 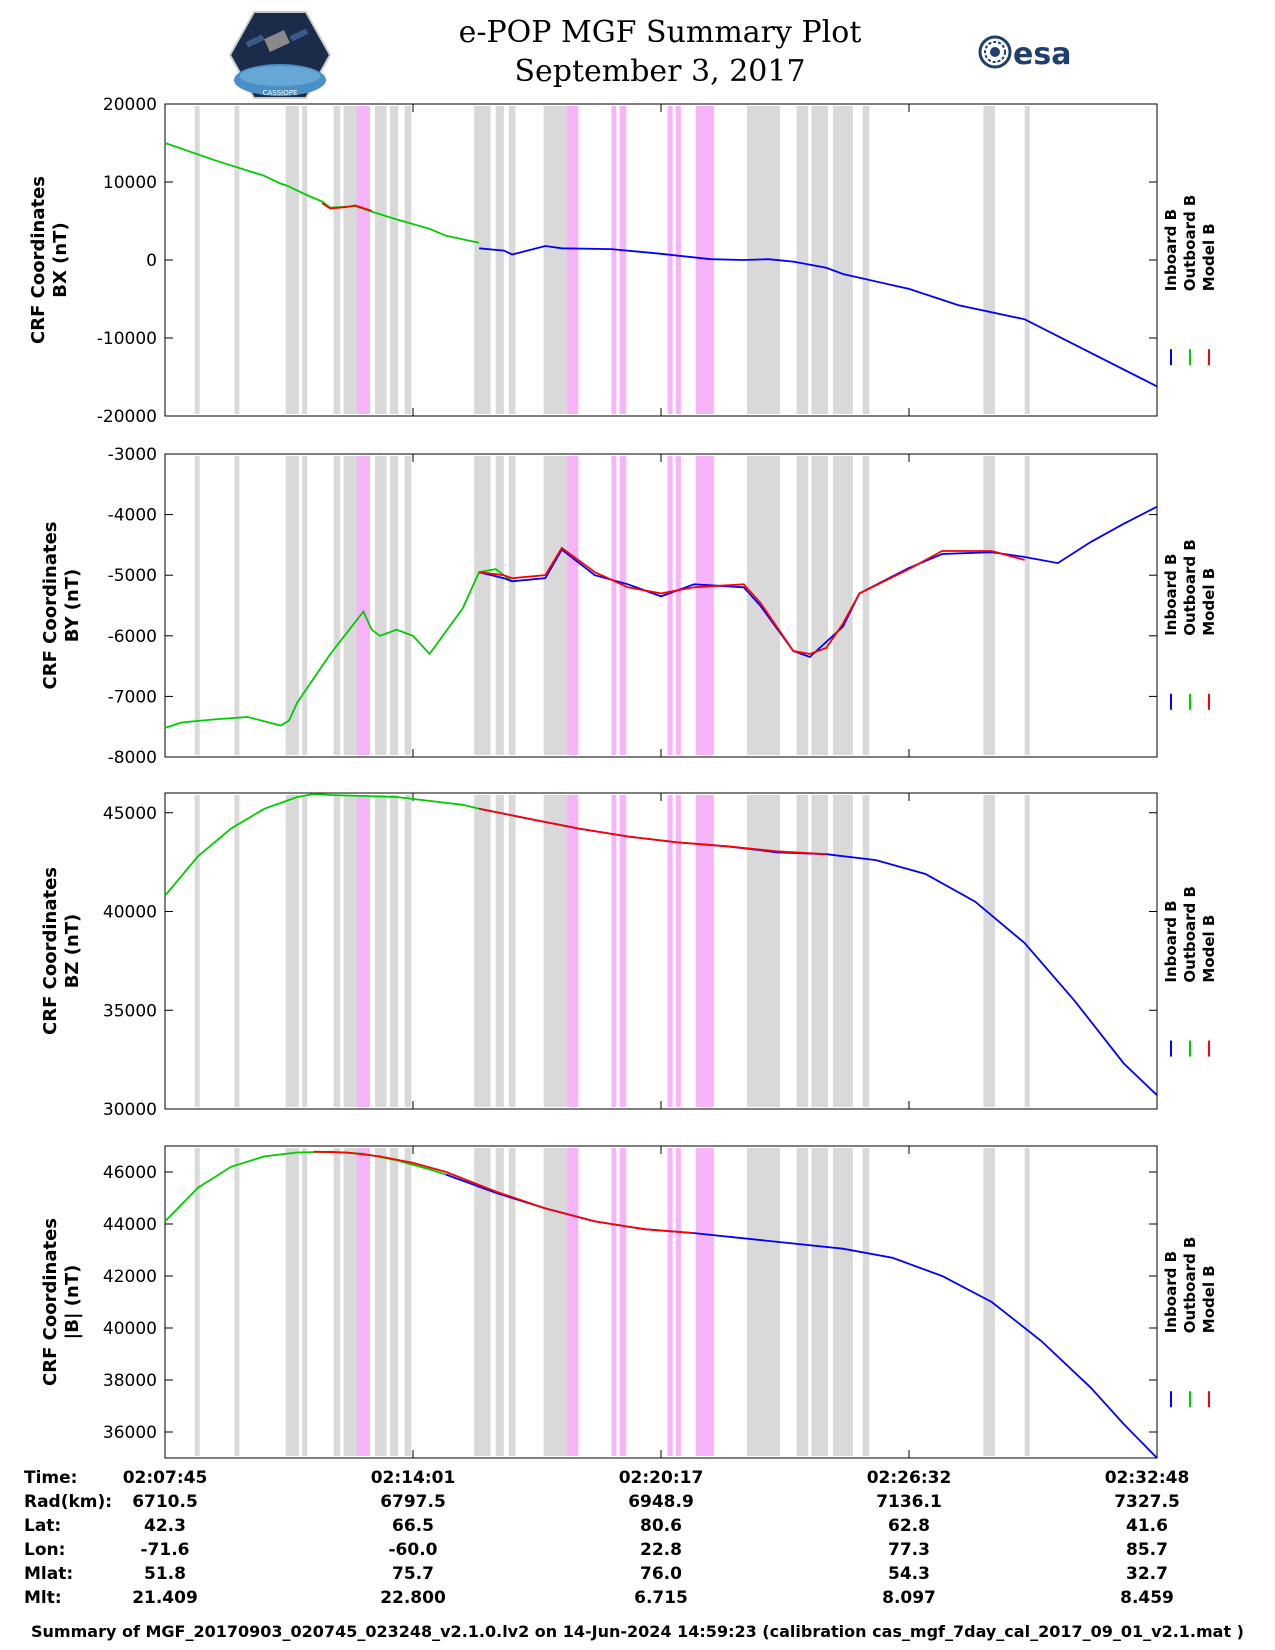 I want to click on y-axis-label: BZ (nT), so click(x=72, y=951).